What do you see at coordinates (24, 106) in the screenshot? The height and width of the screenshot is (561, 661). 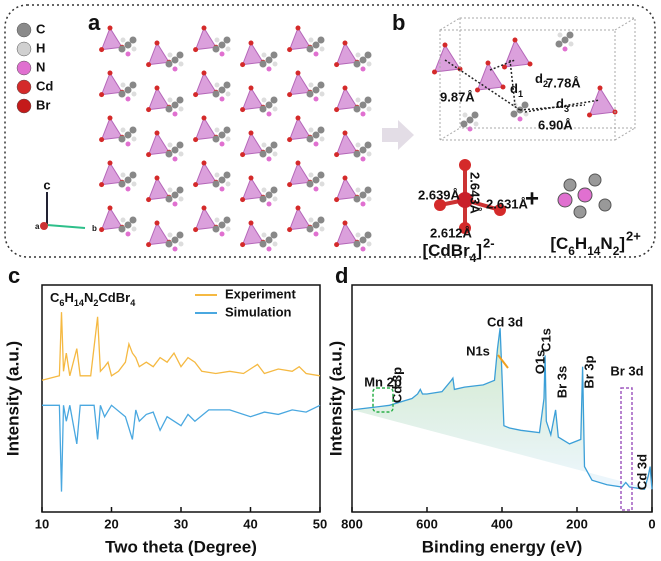 I see `legend-atom` at bounding box center [24, 106].